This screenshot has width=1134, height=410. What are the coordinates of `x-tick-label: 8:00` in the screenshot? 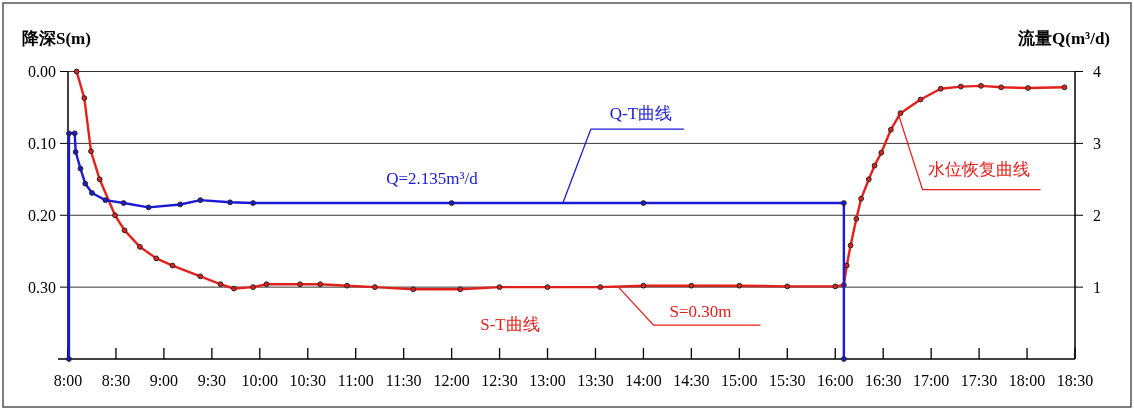 It's located at (68, 380).